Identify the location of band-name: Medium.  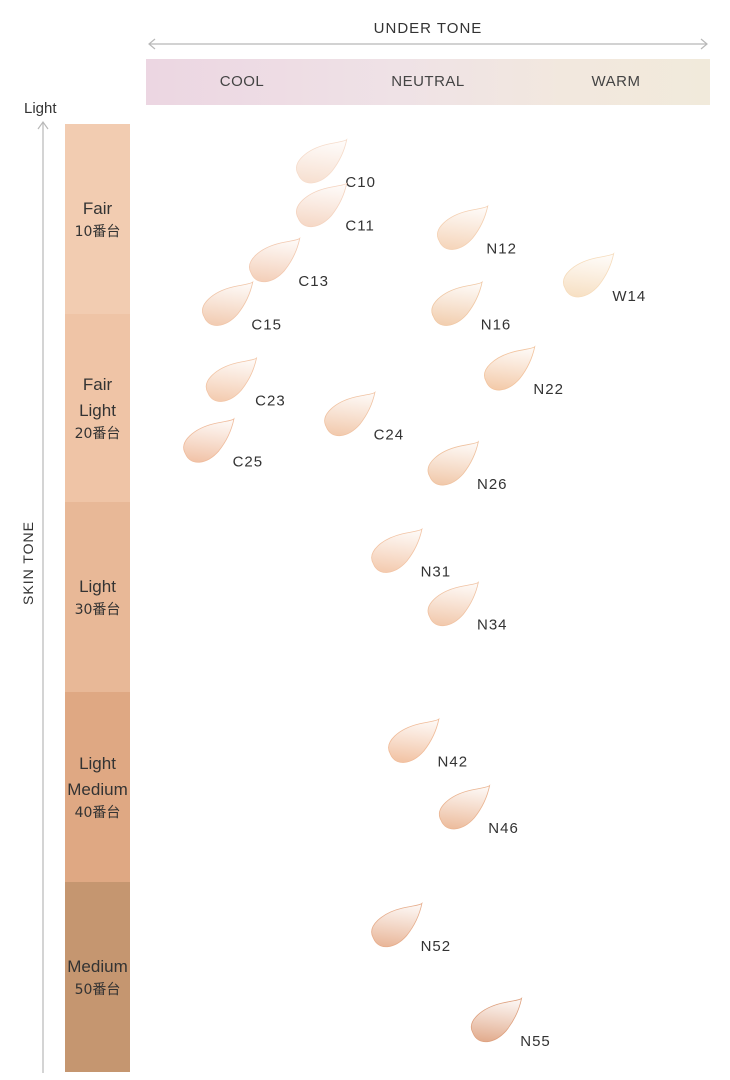
(97, 966).